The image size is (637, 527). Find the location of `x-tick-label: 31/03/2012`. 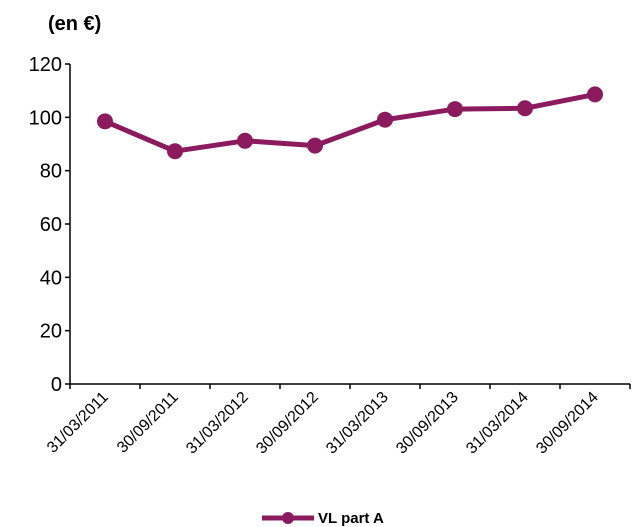

x-tick-label: 31/03/2012 is located at coordinates (217, 423).